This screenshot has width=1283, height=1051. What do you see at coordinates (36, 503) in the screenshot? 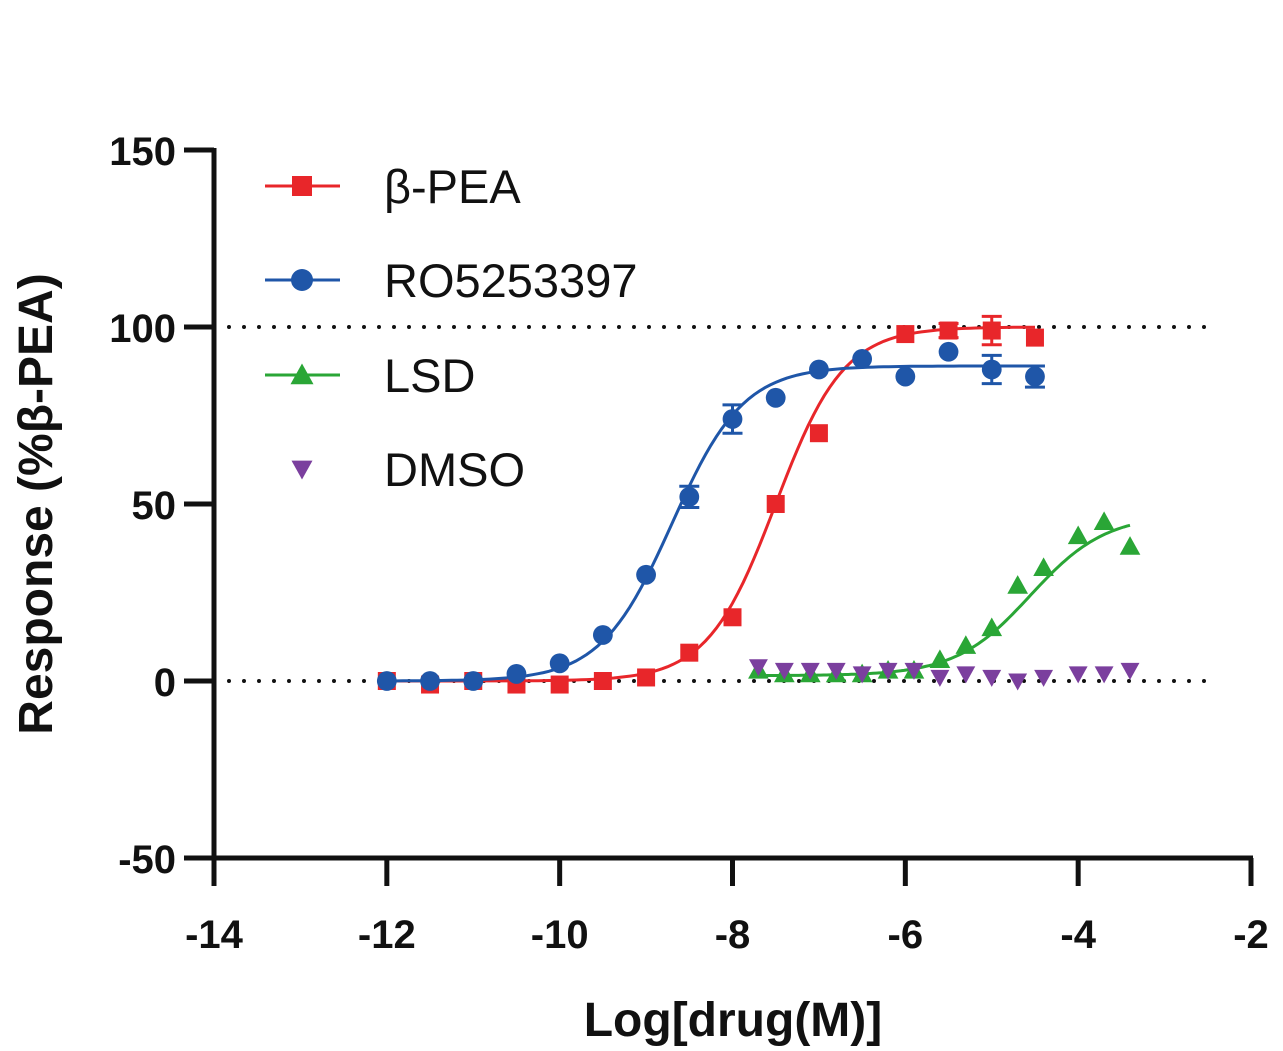
I see `y-axis-title: Response (%β-PEA)` at bounding box center [36, 503].